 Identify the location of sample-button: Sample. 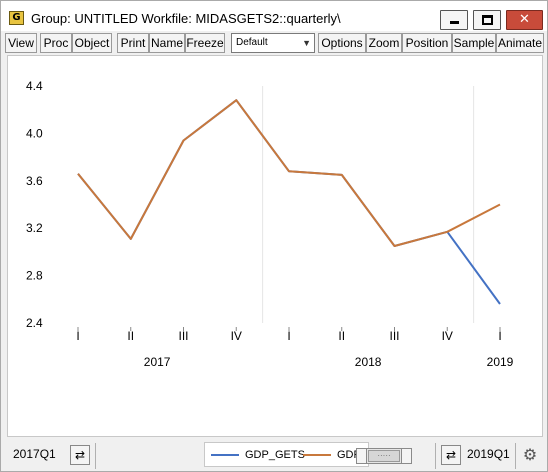
(474, 43).